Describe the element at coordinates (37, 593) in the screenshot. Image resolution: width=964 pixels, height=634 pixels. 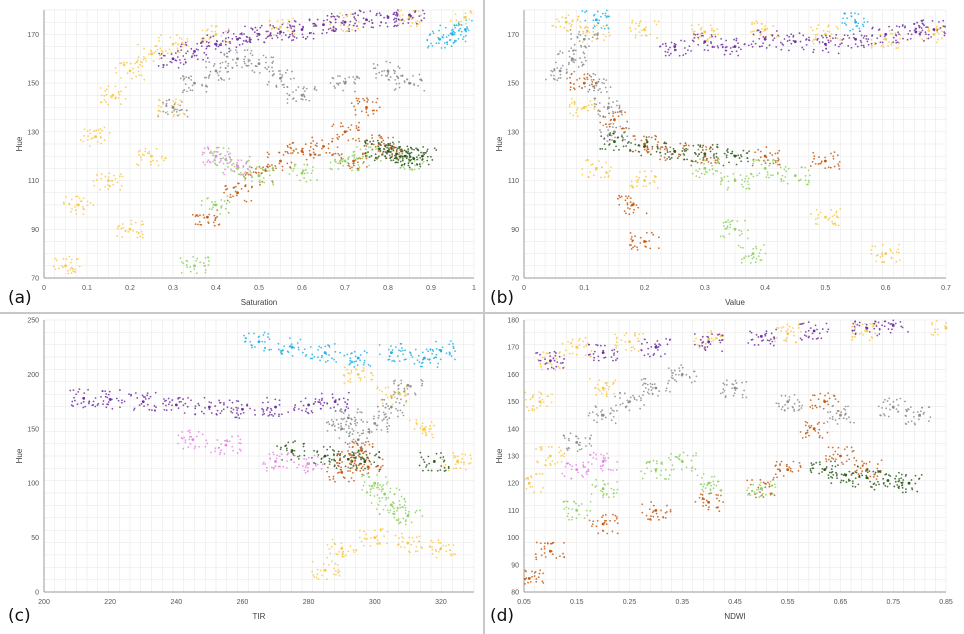
I see `y-tick-label: 0` at that location.